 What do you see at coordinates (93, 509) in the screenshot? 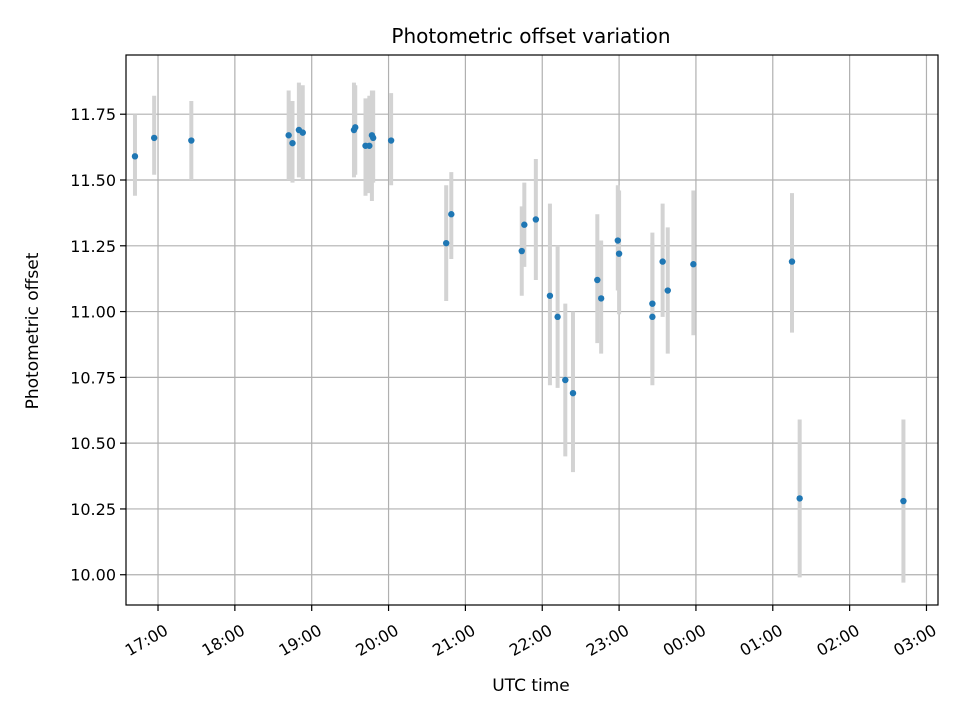
I see `y-tick-label: 10.25` at bounding box center [93, 509].